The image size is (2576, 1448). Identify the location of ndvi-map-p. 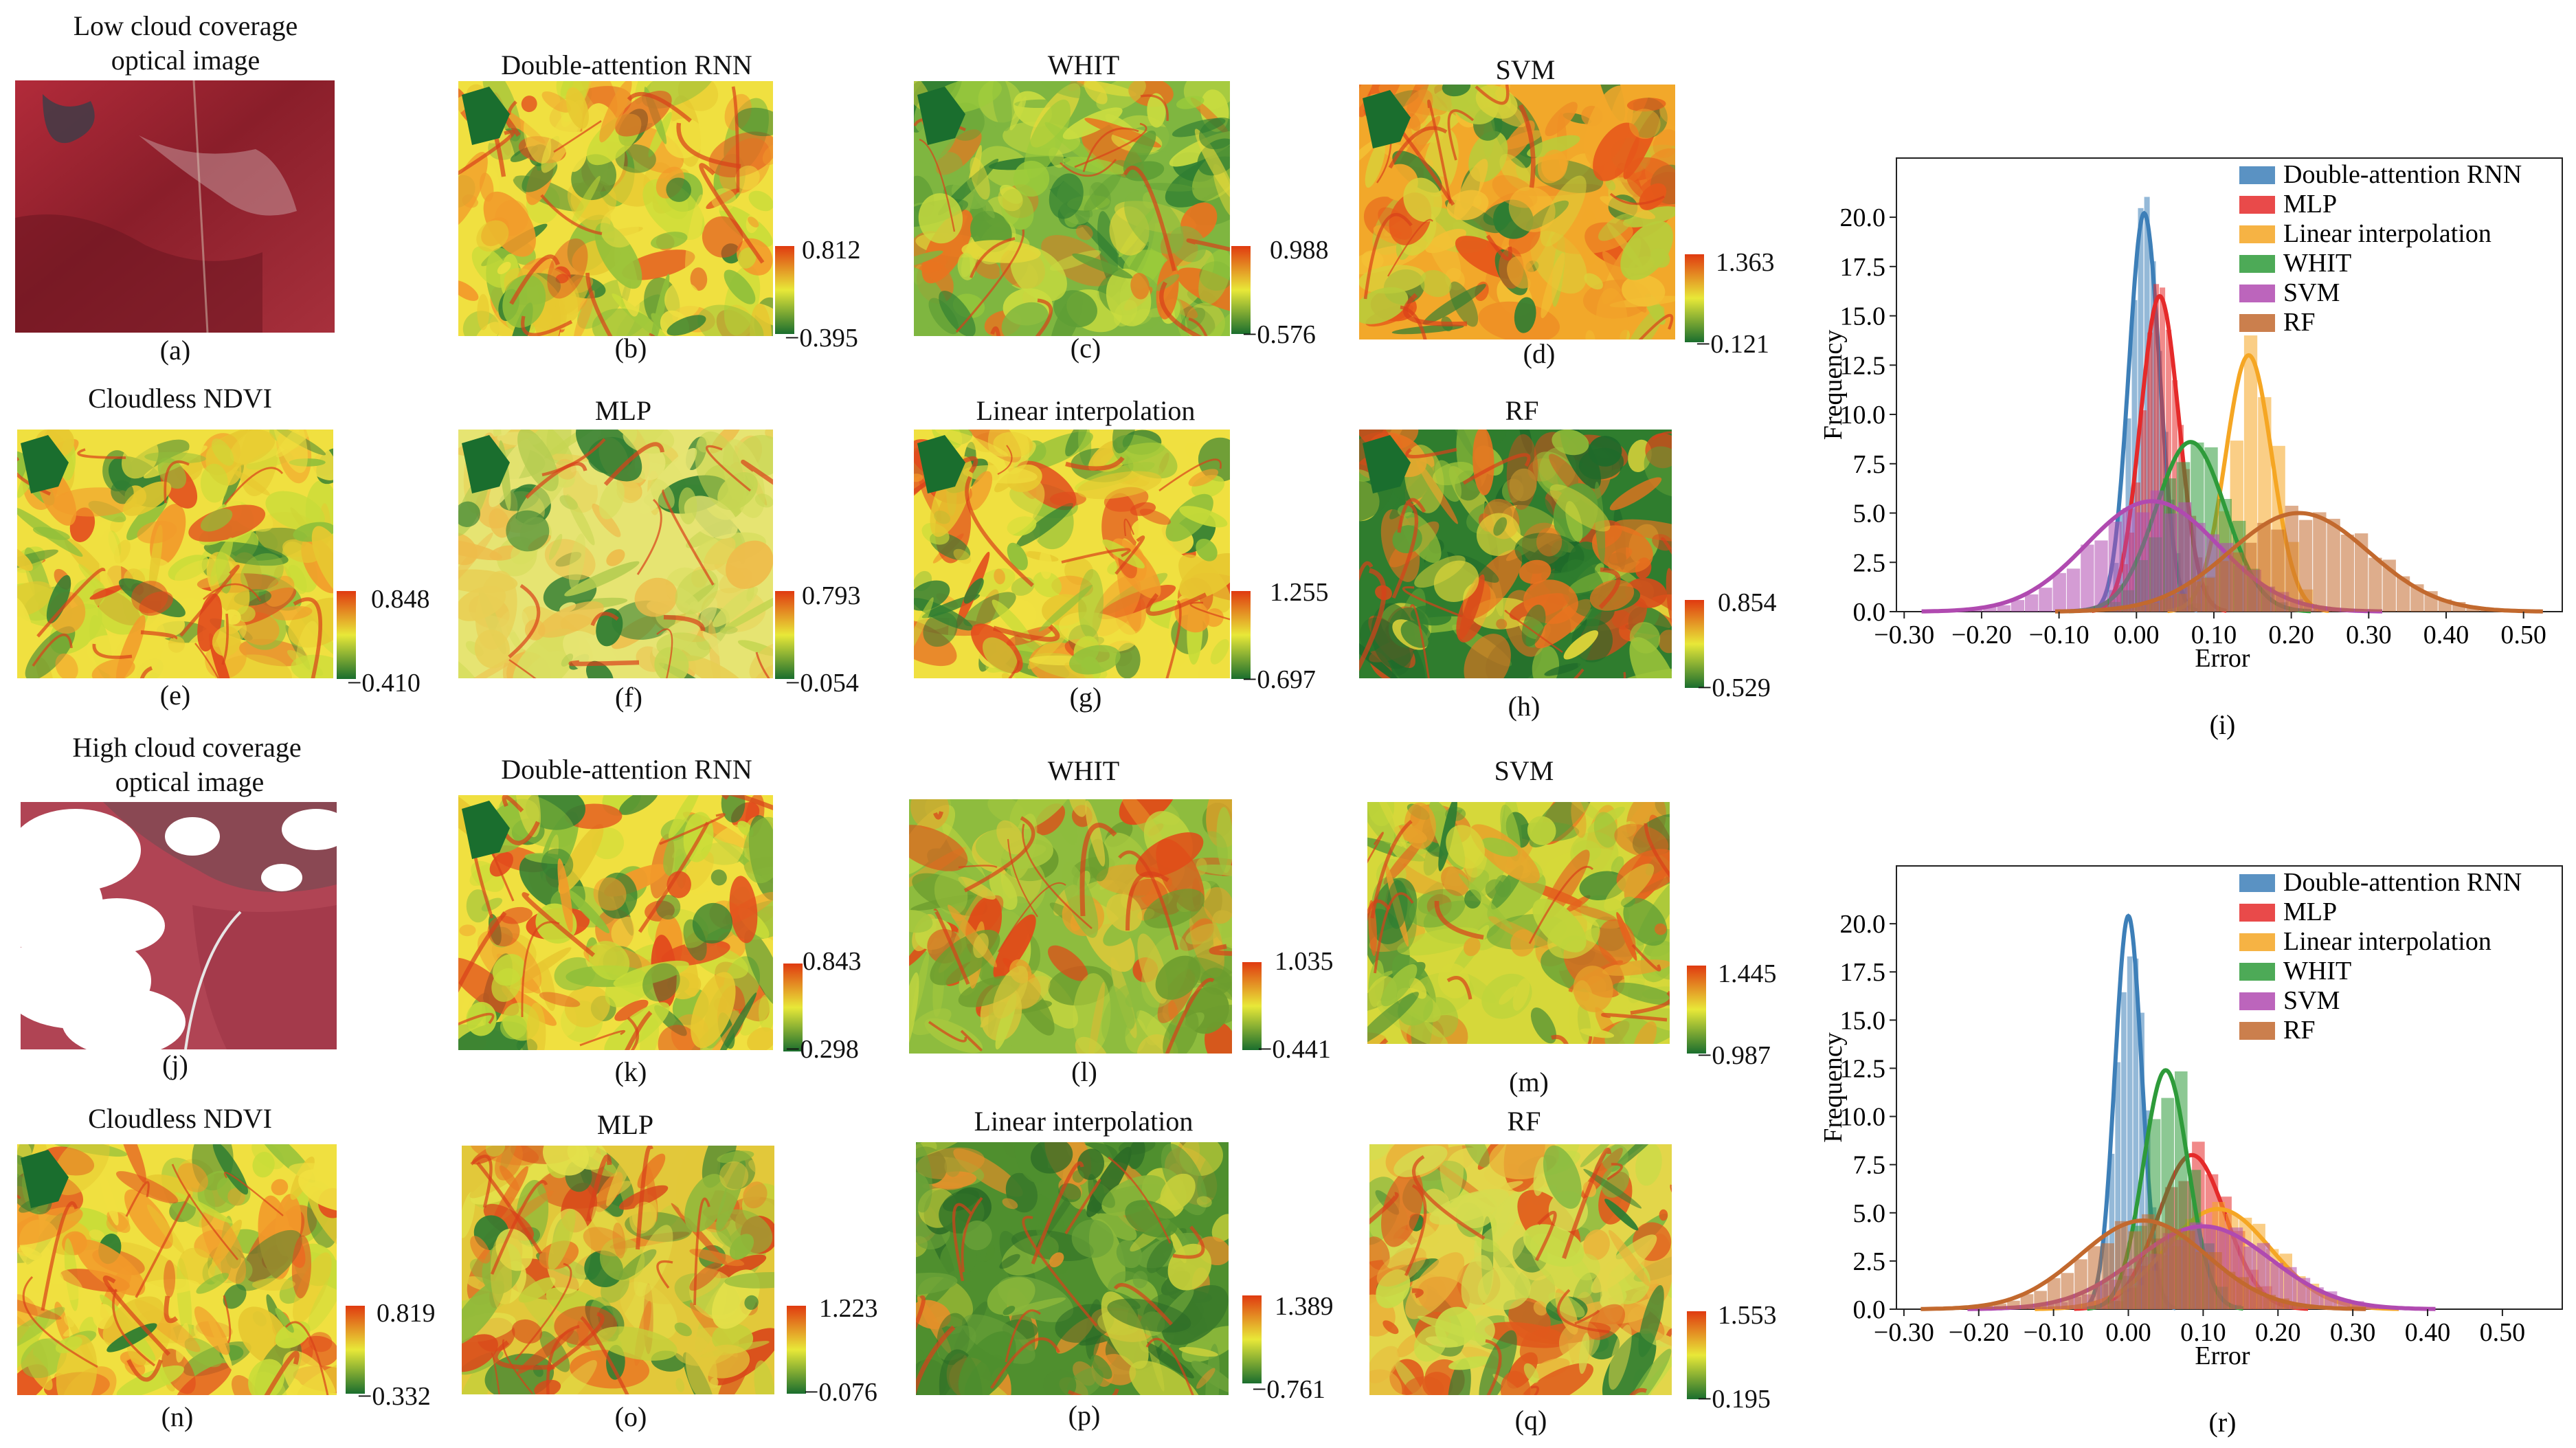
(1072, 1268).